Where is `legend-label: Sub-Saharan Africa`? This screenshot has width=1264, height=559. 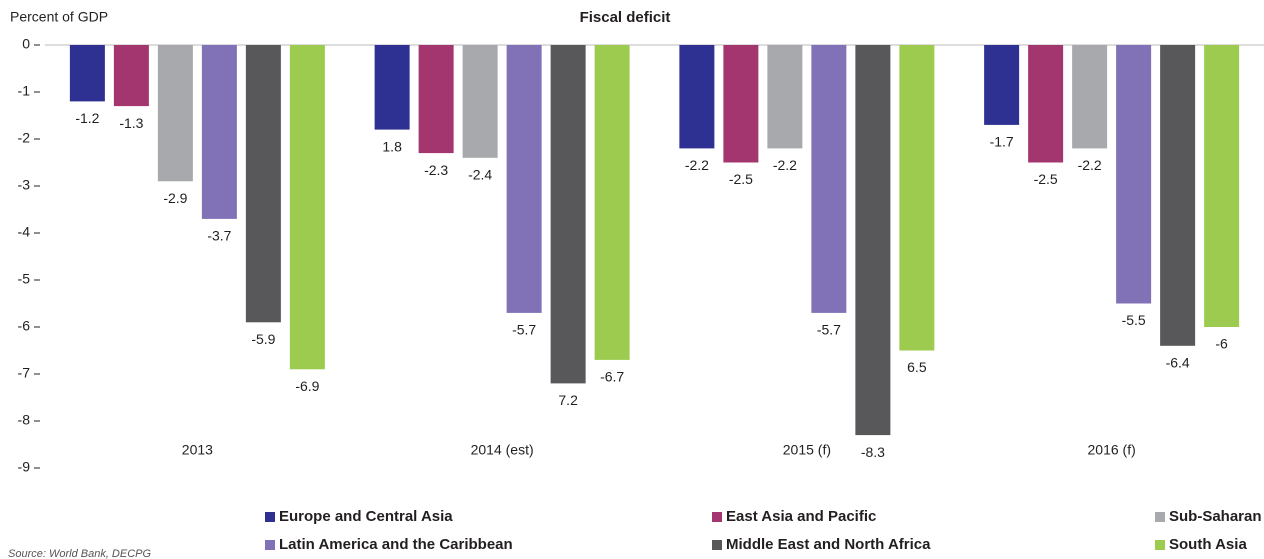
legend-label: Sub-Saharan Africa is located at coordinates (1216, 516).